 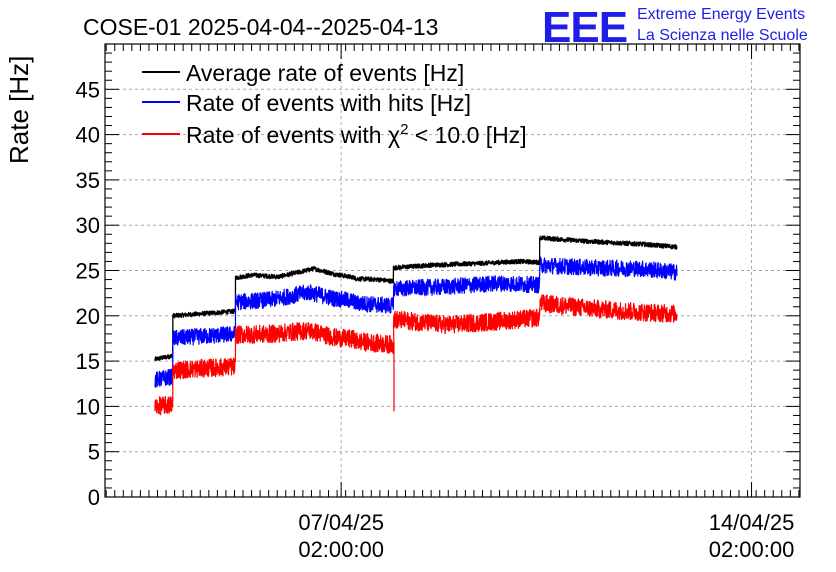 I want to click on eee-logo-line2: La Scienza nelle Scuole, so click(x=722, y=35).